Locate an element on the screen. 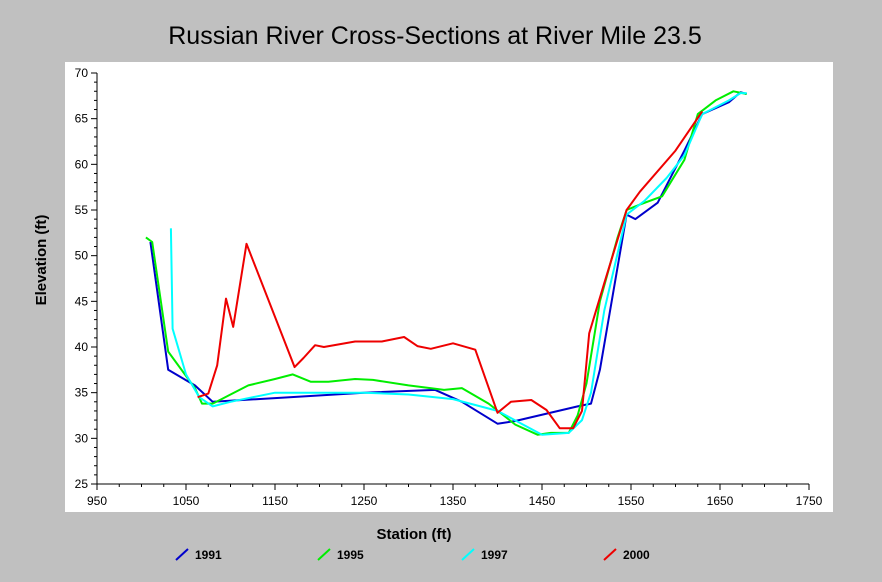  y-tick-label: 55 is located at coordinates (82, 210).